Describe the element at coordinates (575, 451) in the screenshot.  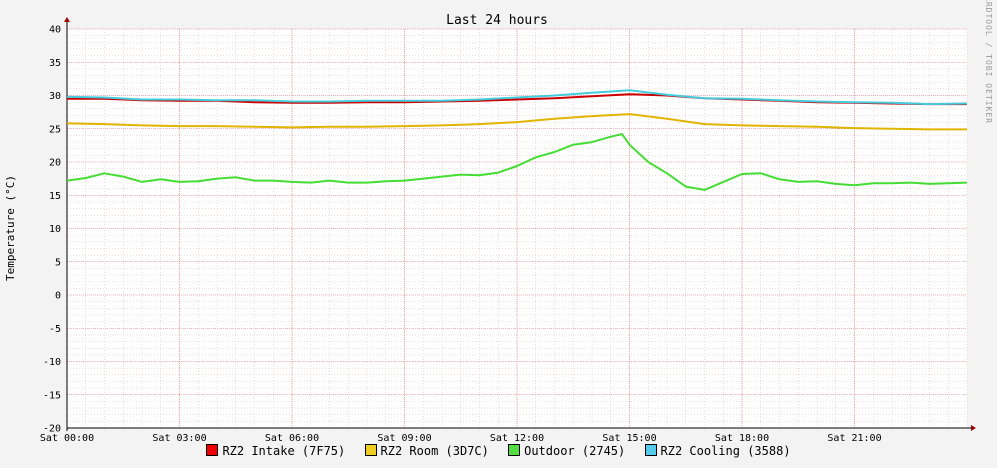
I see `legend-label: Outdoor (2745)` at that location.